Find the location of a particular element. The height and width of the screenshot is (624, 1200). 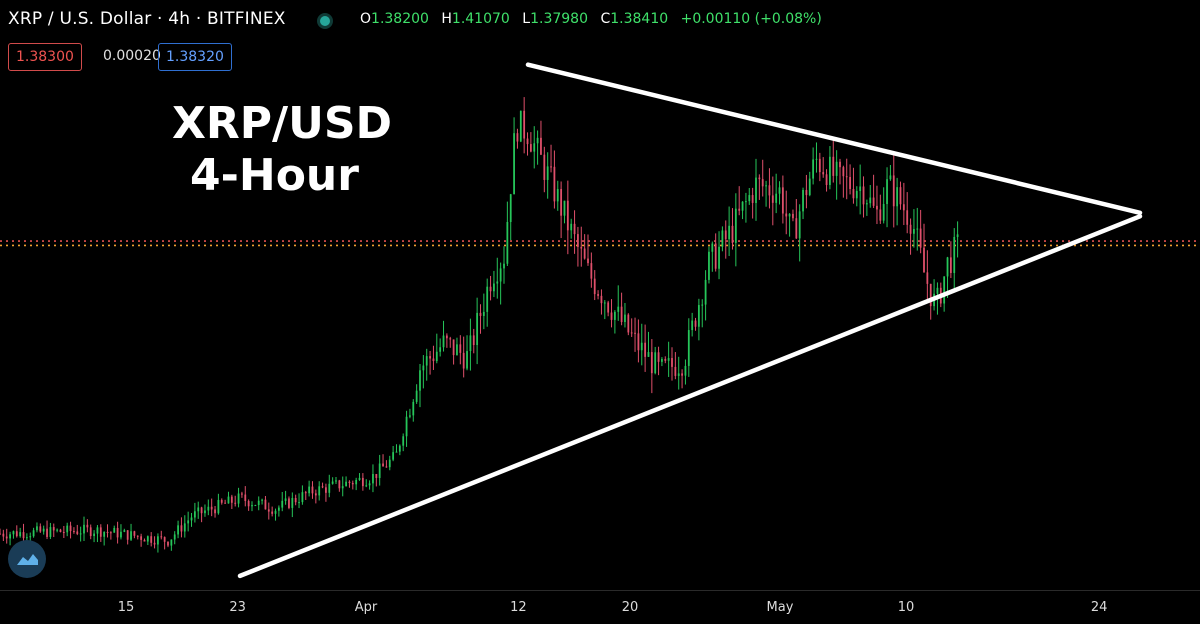

tradingview-logo-icon is located at coordinates (27, 559).